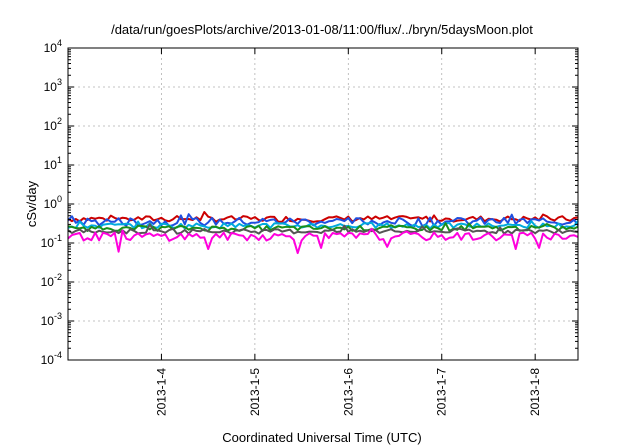  I want to click on y-tick-label: 10⁰, so click(53, 202).